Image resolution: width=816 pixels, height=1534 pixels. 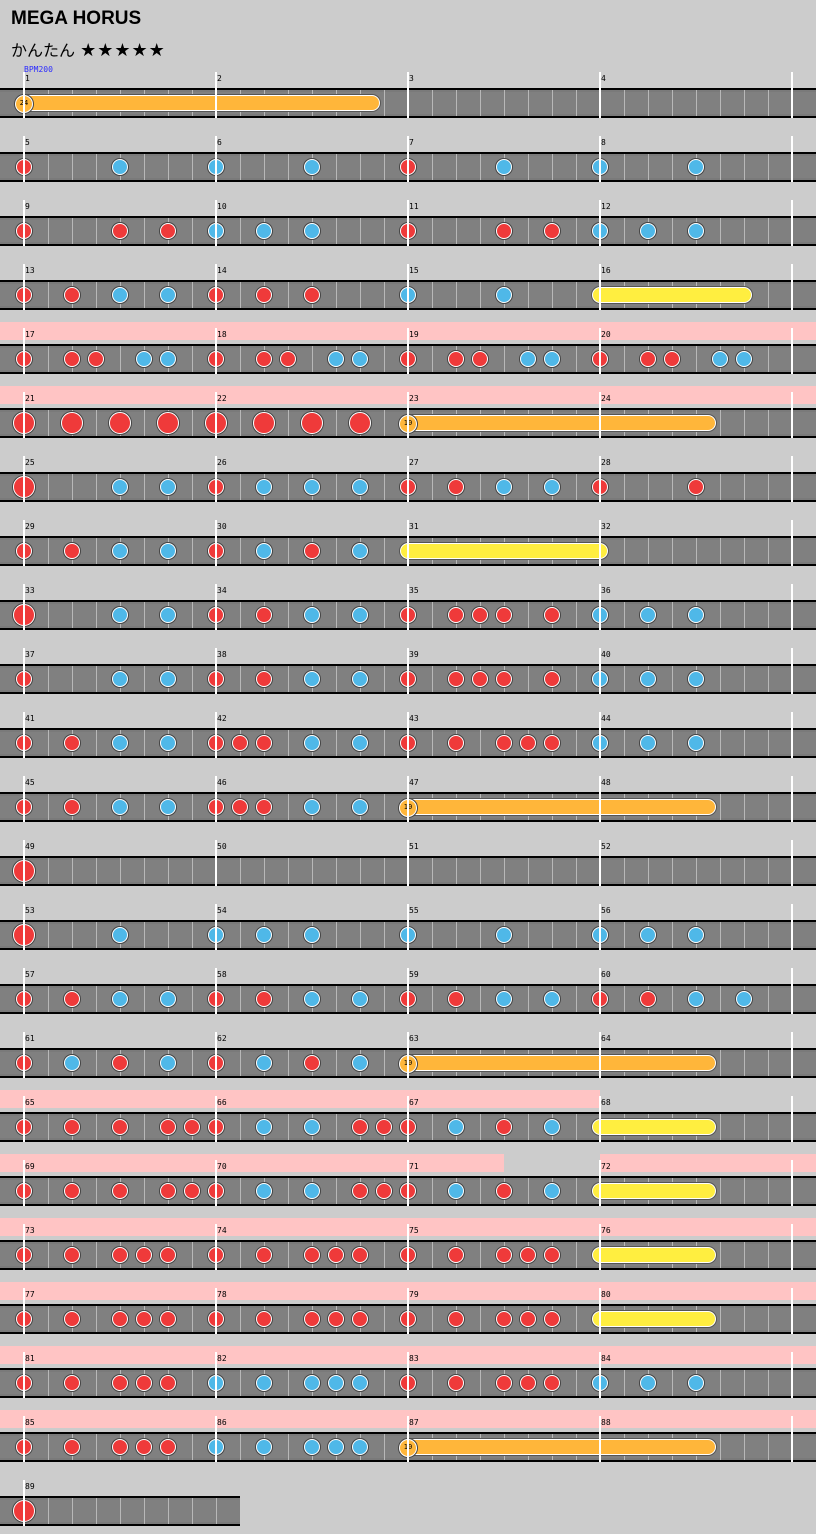 I want to click on measure-number: 70, so click(x=222, y=1166).